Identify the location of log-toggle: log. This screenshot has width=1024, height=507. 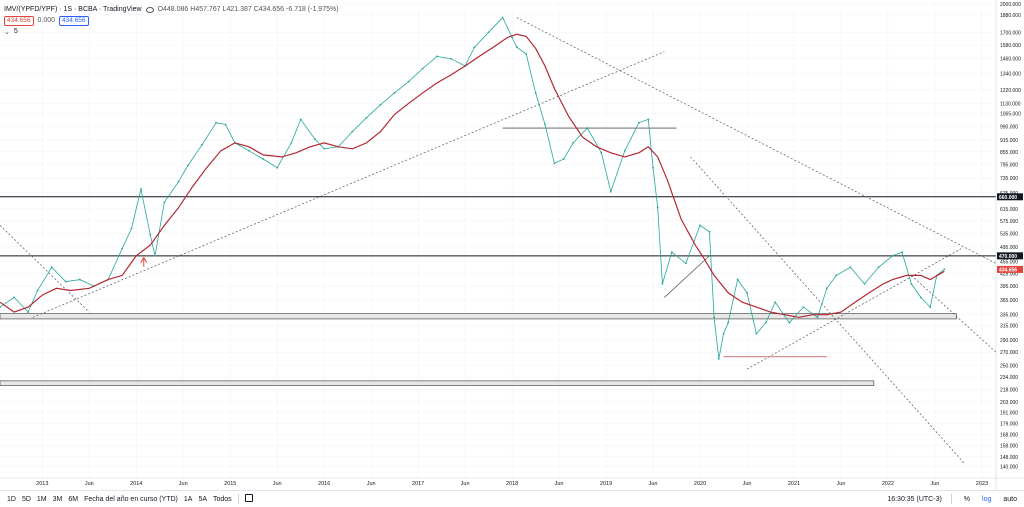
(987, 499).